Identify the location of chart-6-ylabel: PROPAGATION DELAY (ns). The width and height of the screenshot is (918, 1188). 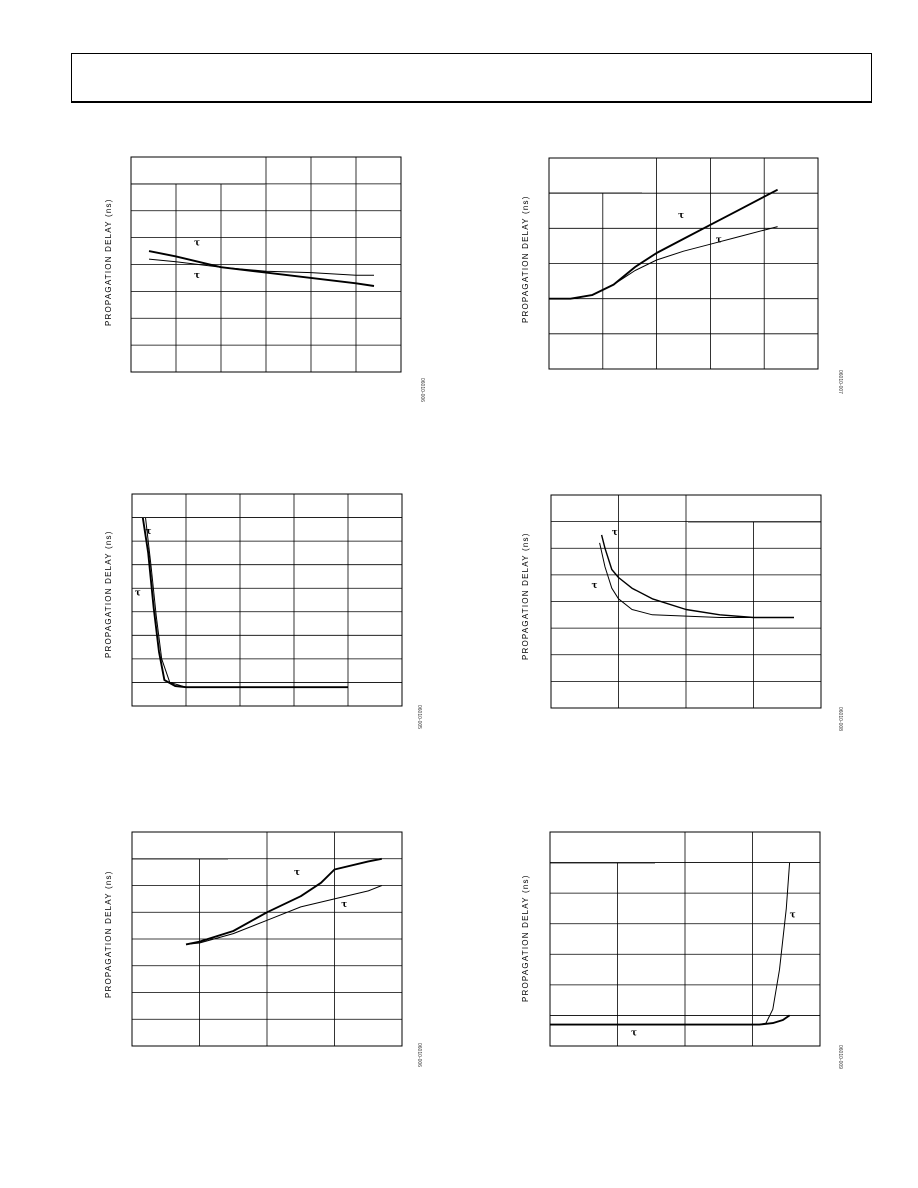
(525, 938).